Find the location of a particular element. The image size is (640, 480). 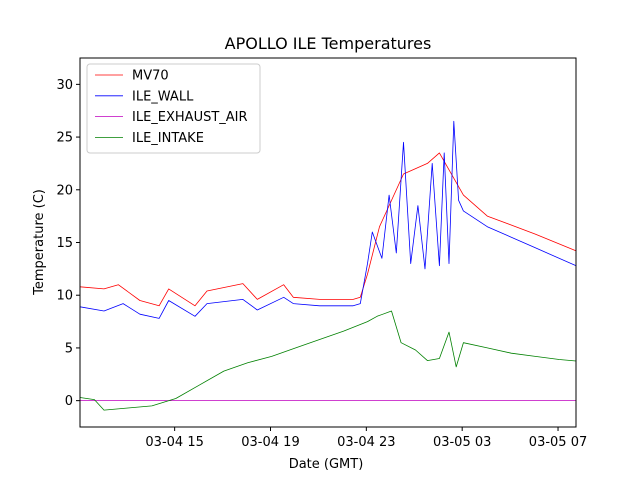

y-tick-label: 5 is located at coordinates (69, 348).